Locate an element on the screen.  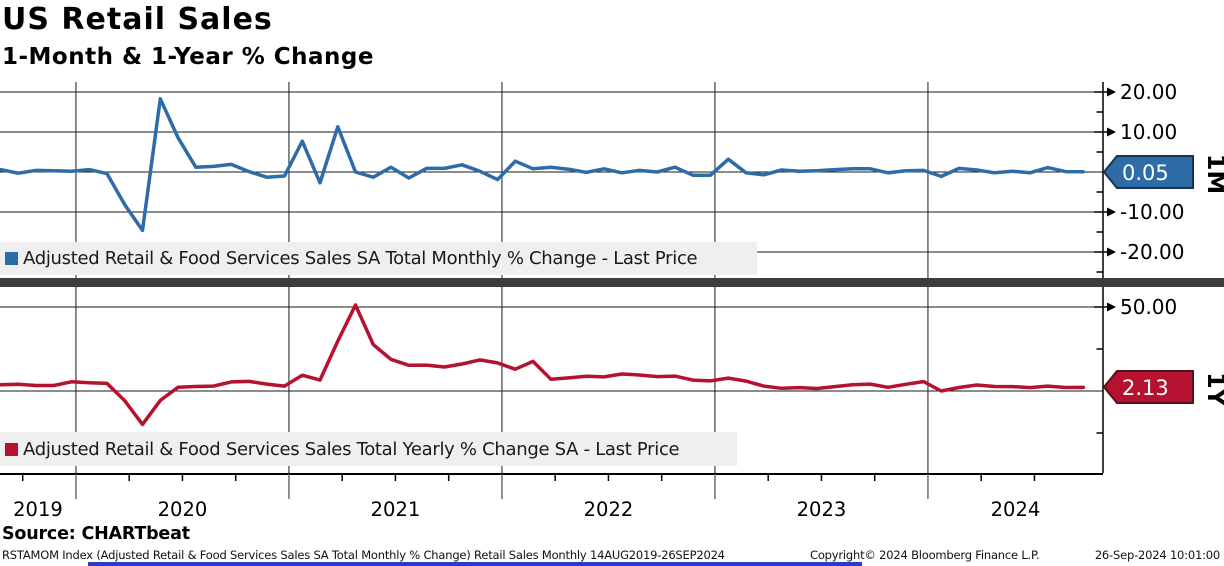
badge-value-1y: 2.13 is located at coordinates (1145, 388).